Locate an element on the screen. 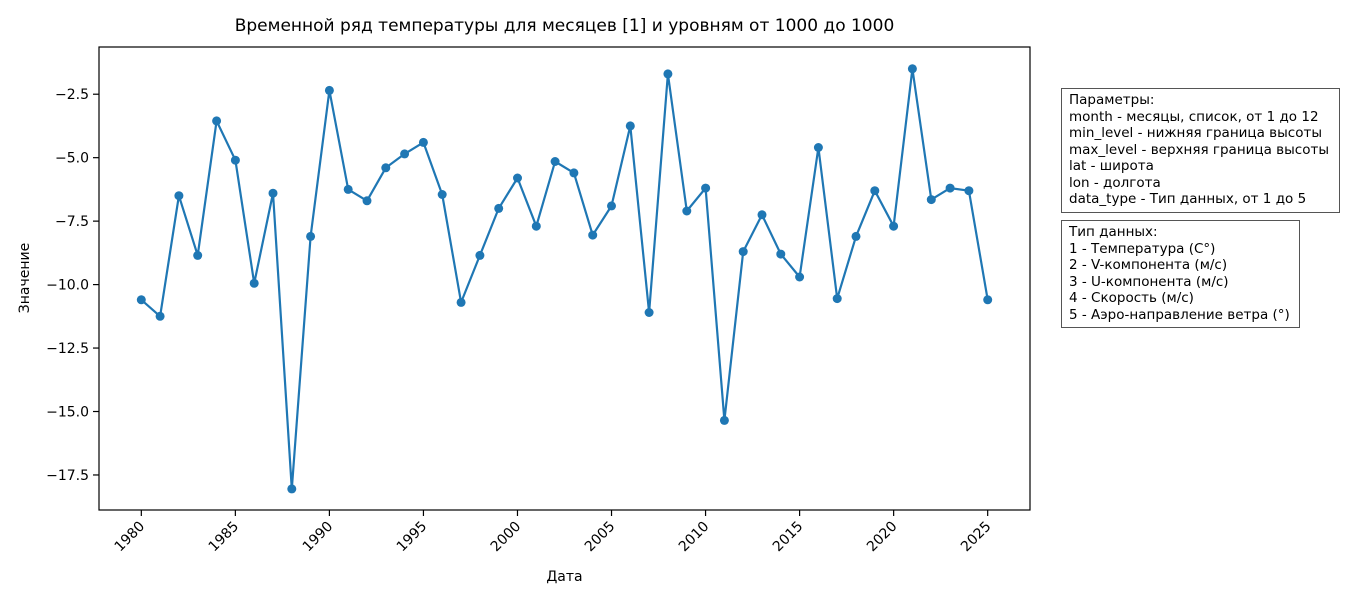  types-box-title: Тип данных: is located at coordinates (1113, 232).